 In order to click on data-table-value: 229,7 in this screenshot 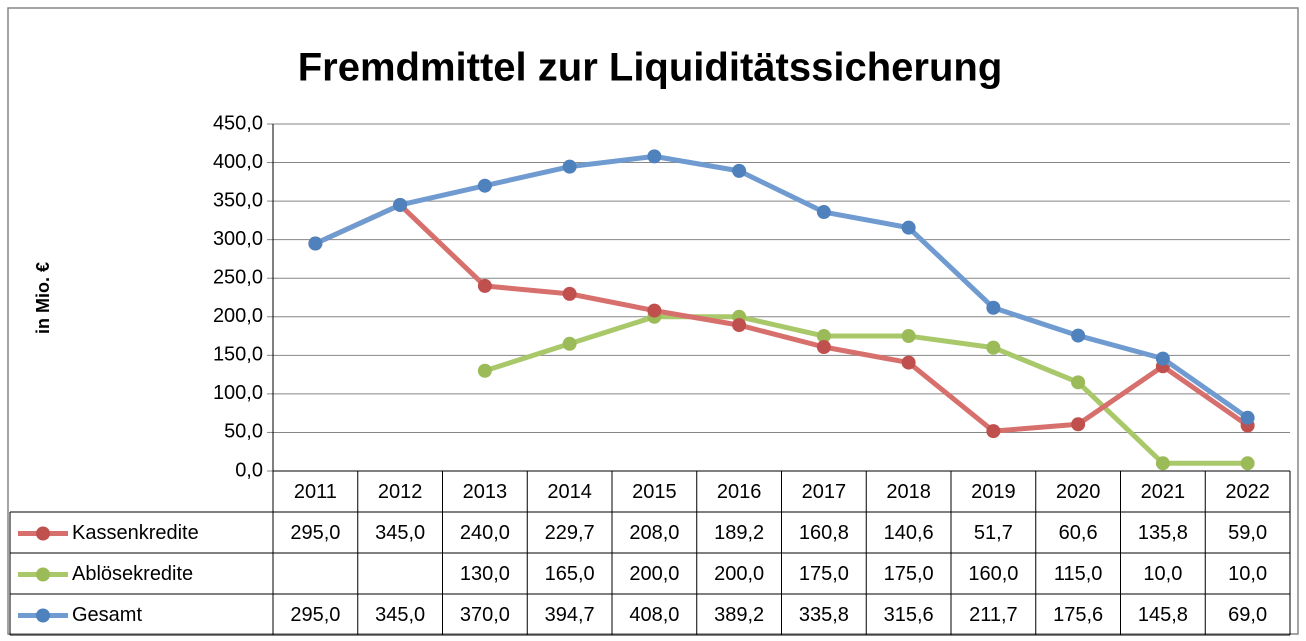, I will do `click(570, 533)`.